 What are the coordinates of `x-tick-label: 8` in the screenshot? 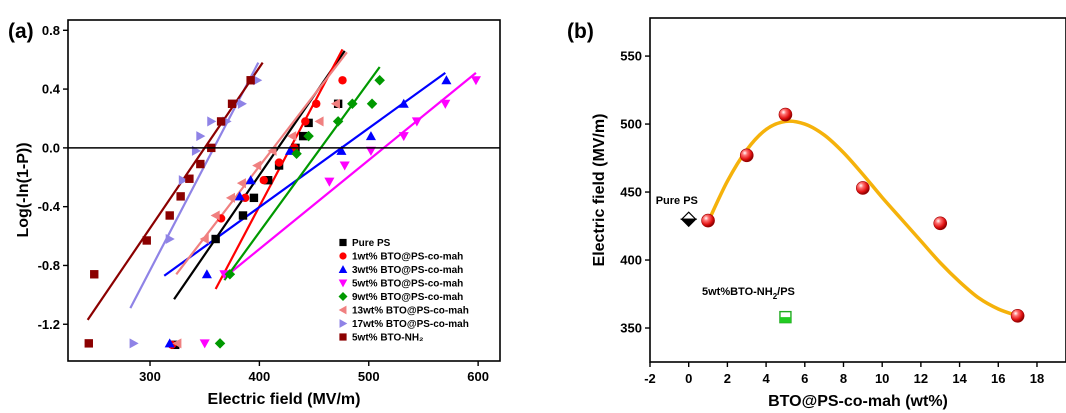 It's located at (843, 378).